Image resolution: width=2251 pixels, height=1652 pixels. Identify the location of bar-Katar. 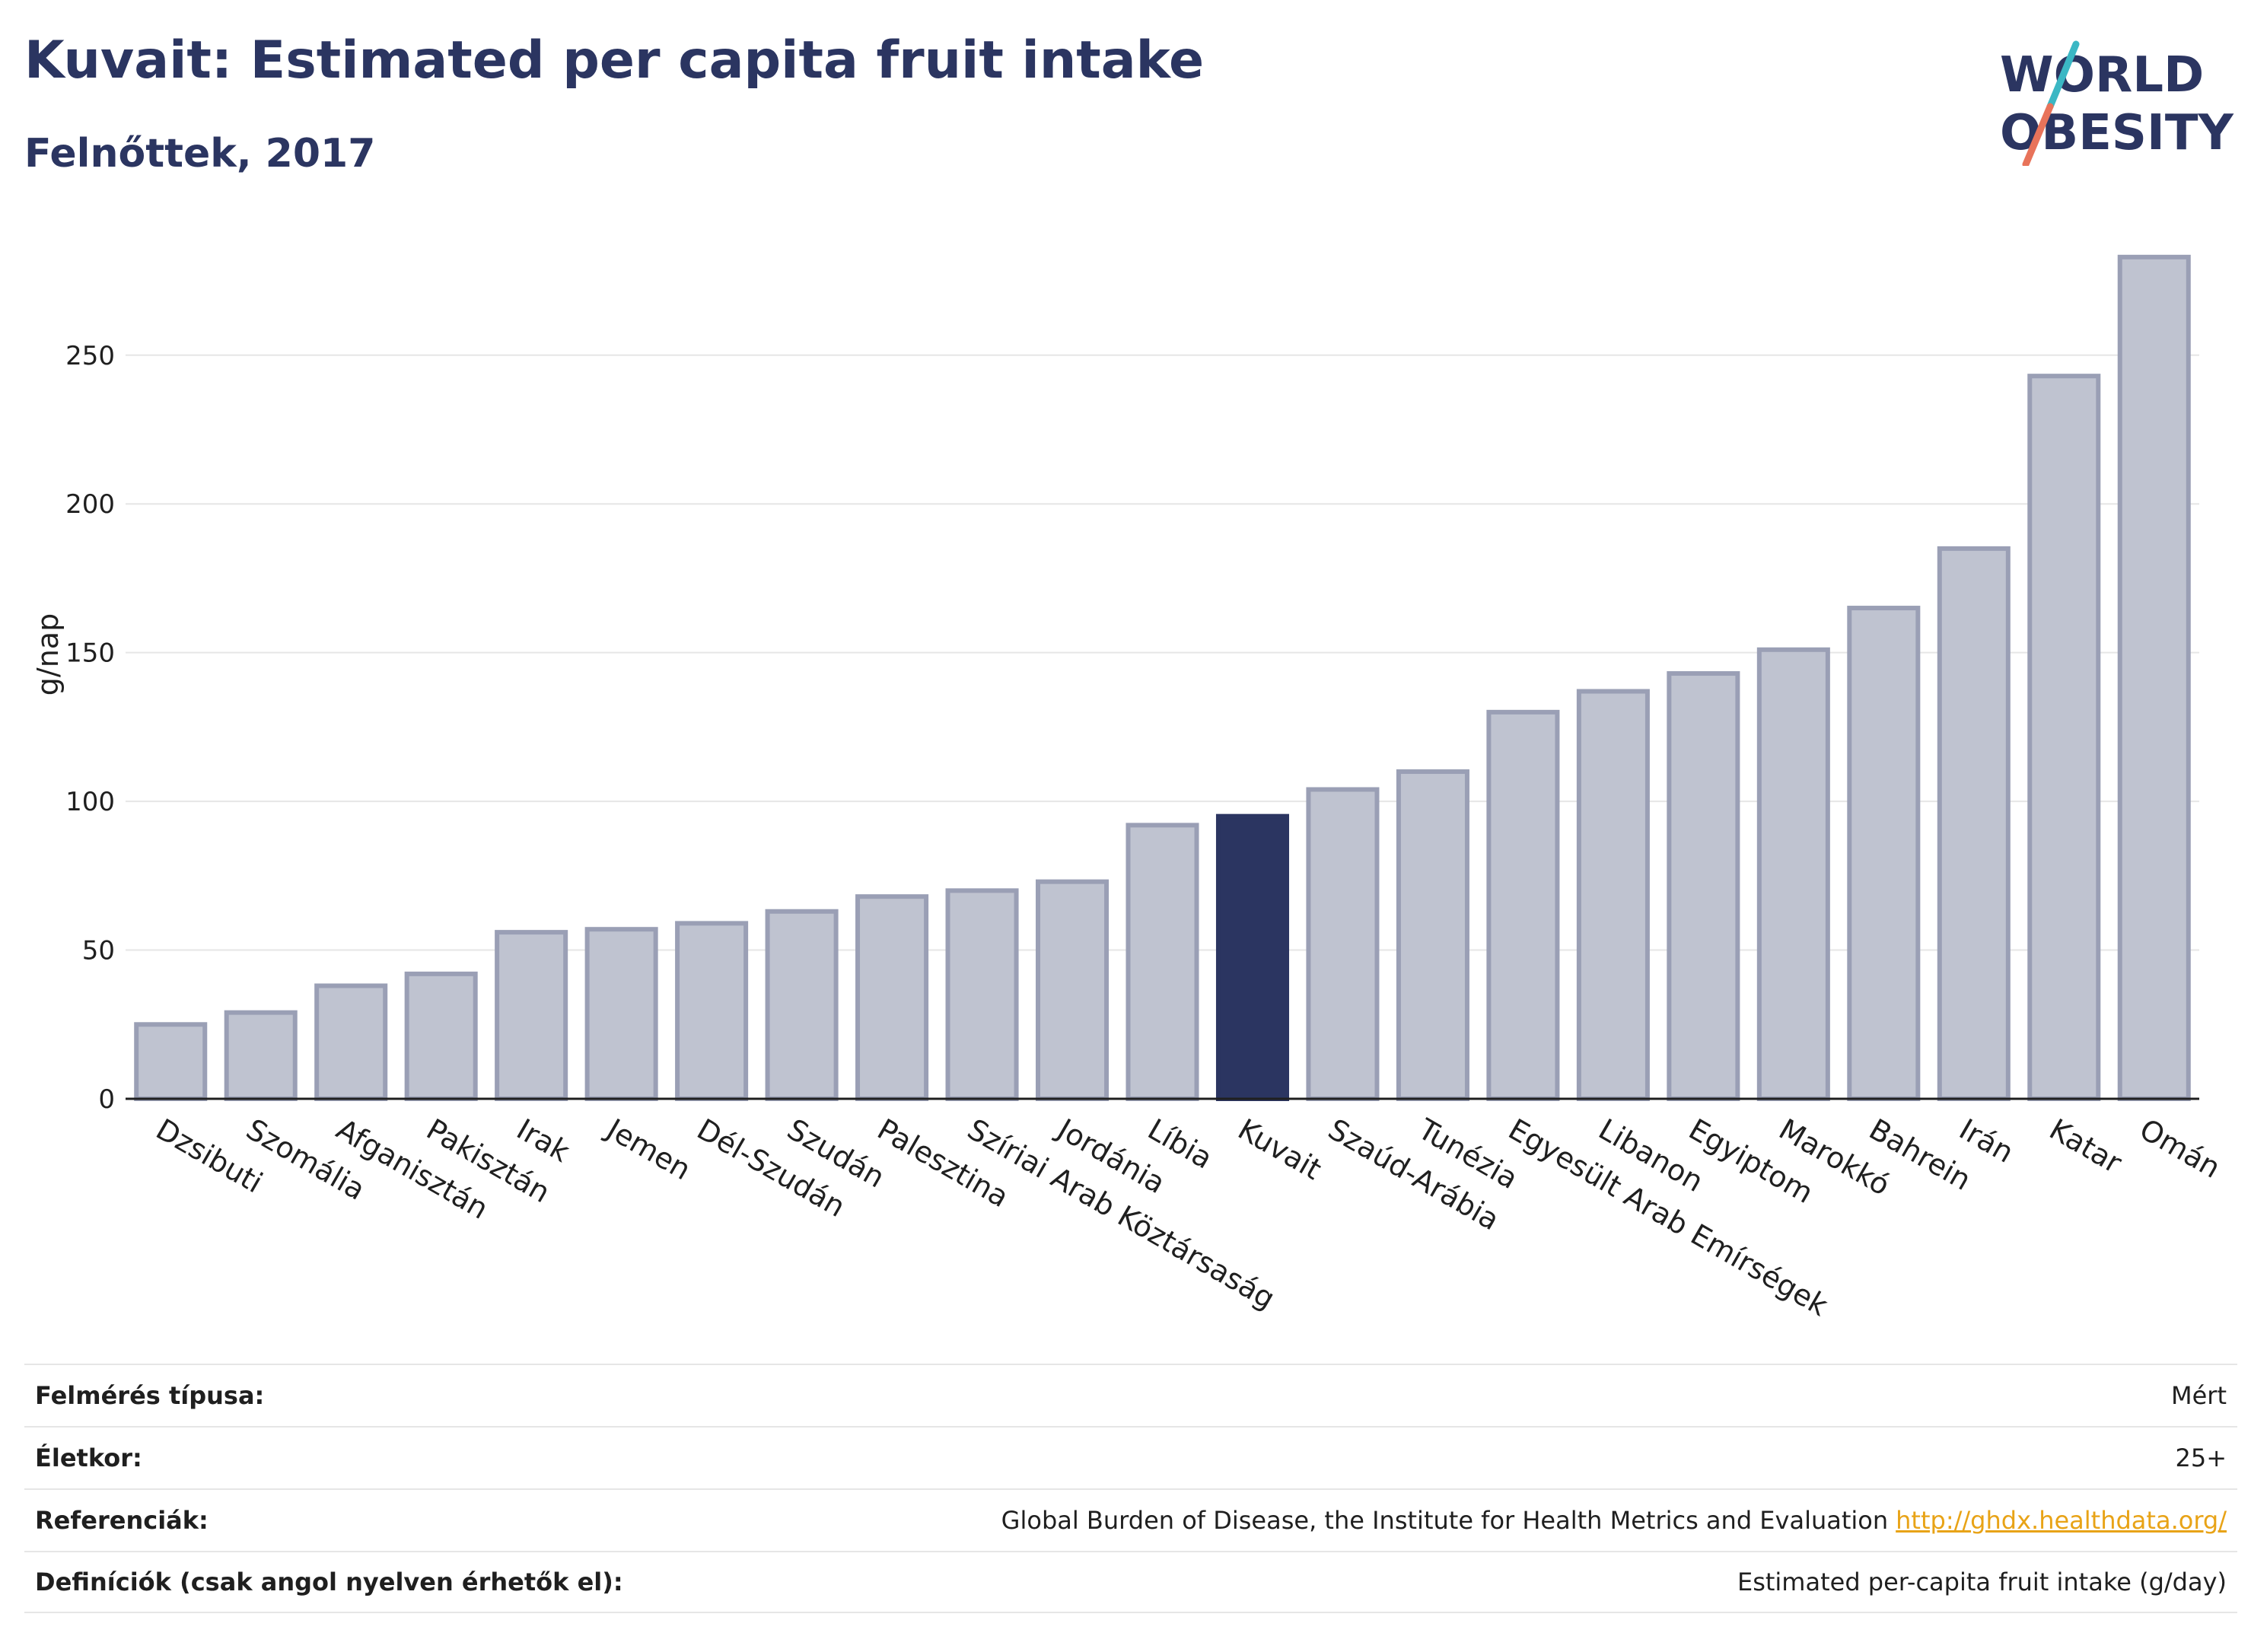
(2064, 738).